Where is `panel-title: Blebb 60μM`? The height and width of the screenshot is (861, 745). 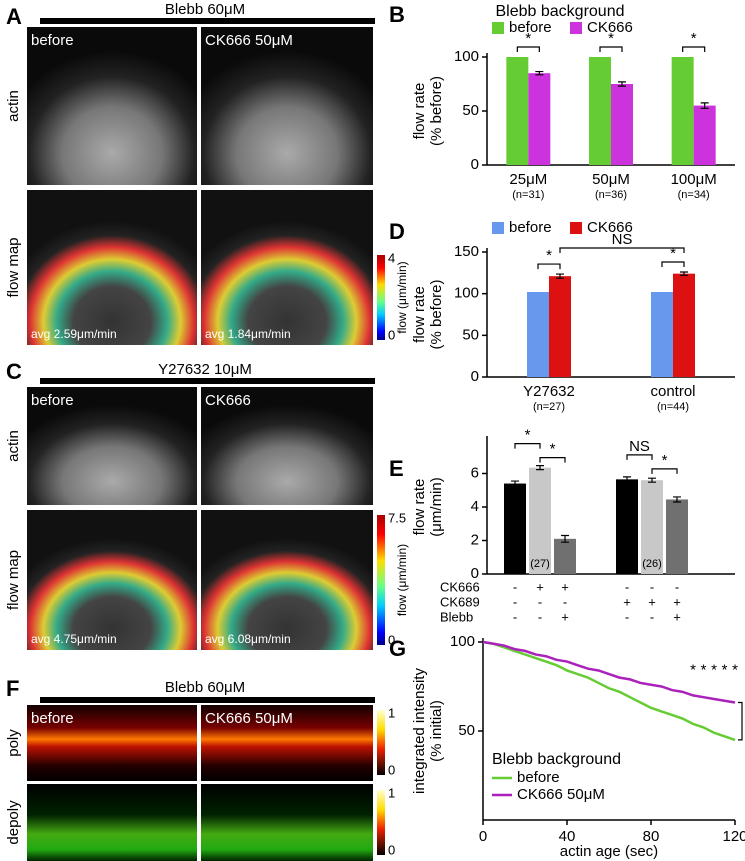
panel-title: Blebb 60μM is located at coordinates (205, 9).